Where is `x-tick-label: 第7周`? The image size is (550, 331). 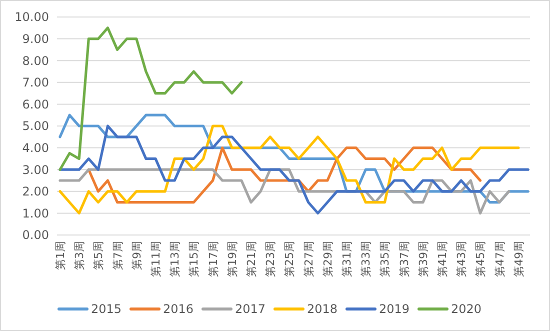 x-tick-label: 第7周 is located at coordinates (117, 255).